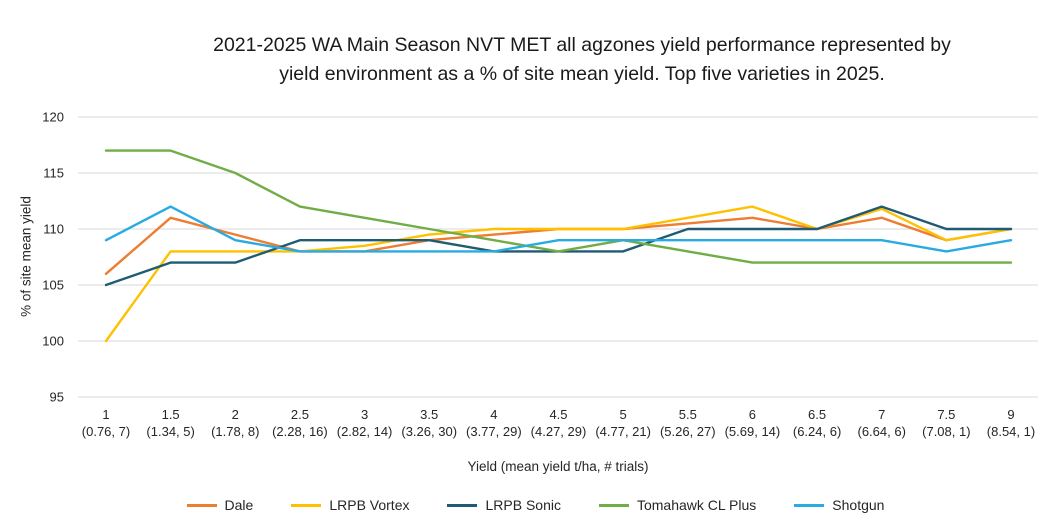  What do you see at coordinates (105, 414) in the screenshot?
I see `x-tick-label: 1` at bounding box center [105, 414].